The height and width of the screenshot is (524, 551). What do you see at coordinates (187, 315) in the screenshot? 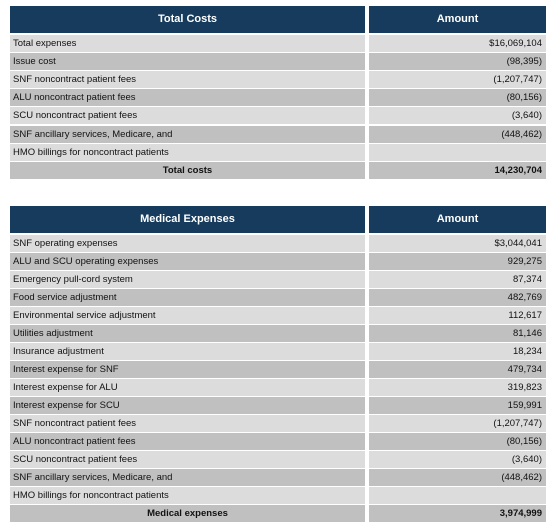
I see `row-label: Environmental service adjustment` at bounding box center [187, 315].